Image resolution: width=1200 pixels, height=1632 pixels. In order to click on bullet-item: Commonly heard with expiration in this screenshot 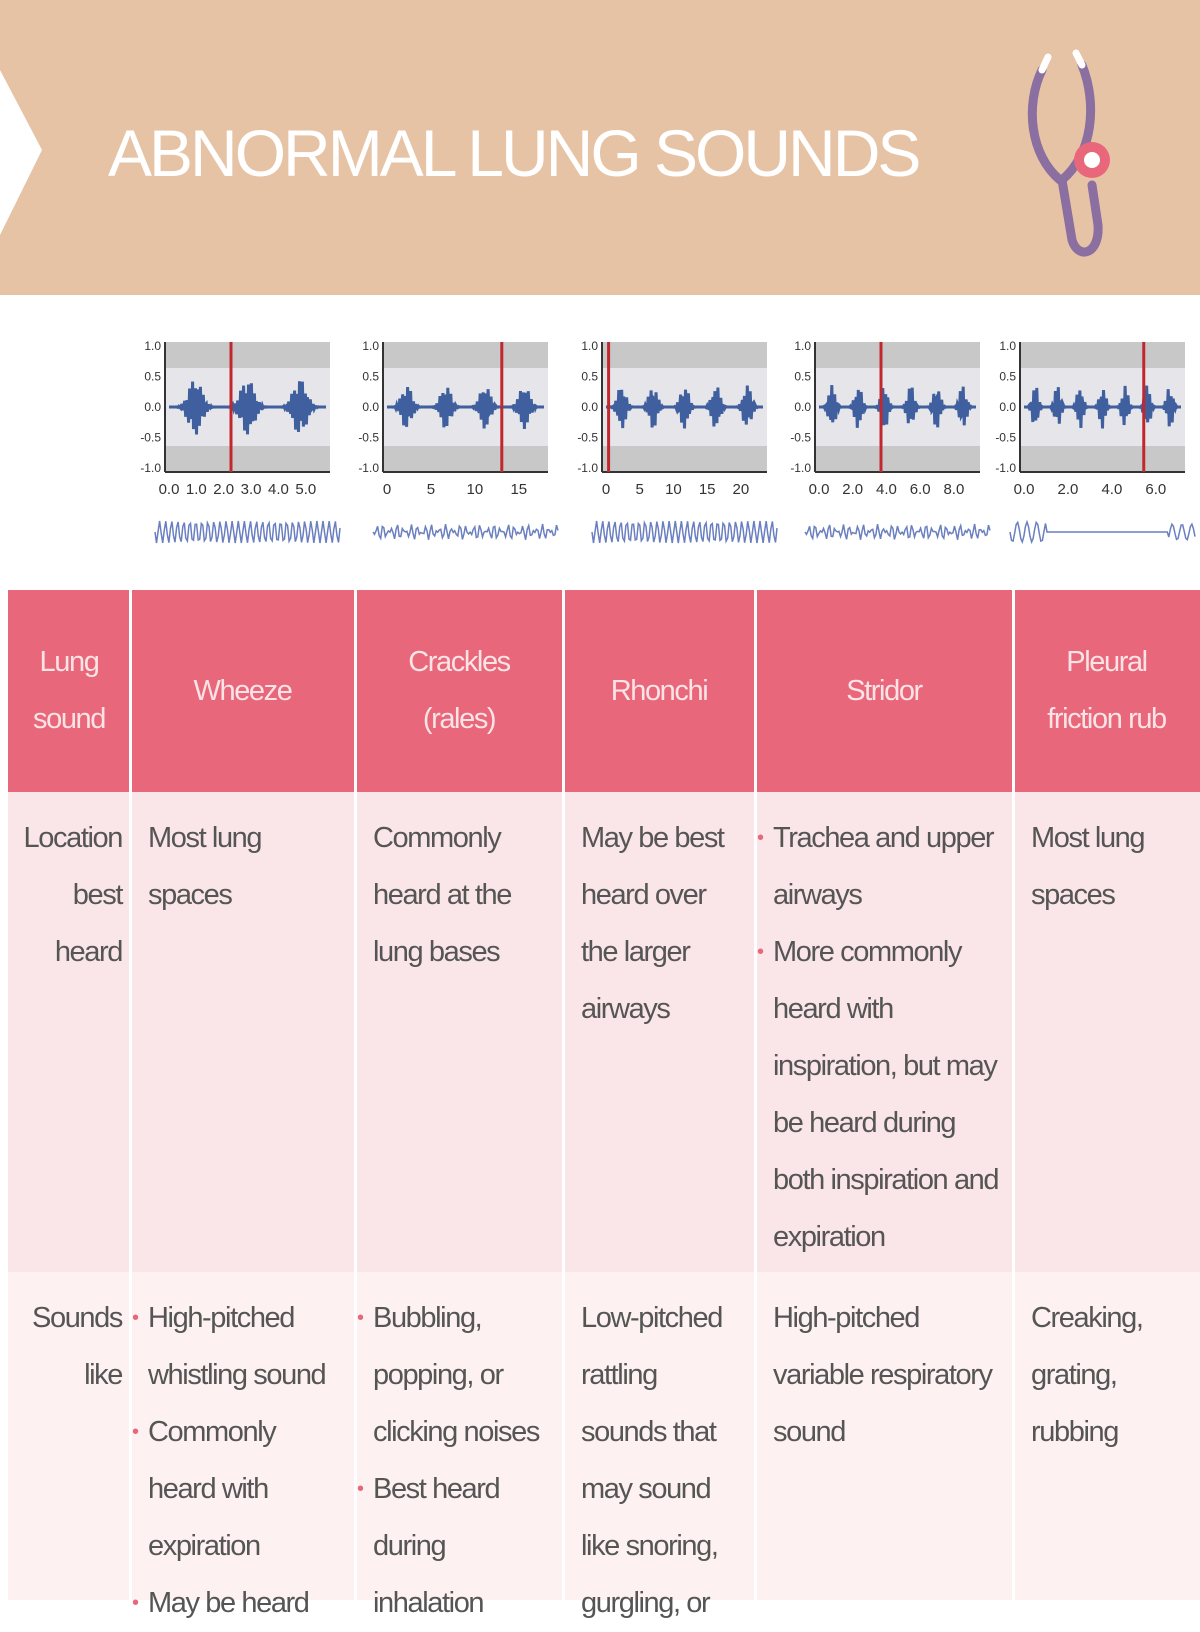, I will do `click(236, 1489)`.